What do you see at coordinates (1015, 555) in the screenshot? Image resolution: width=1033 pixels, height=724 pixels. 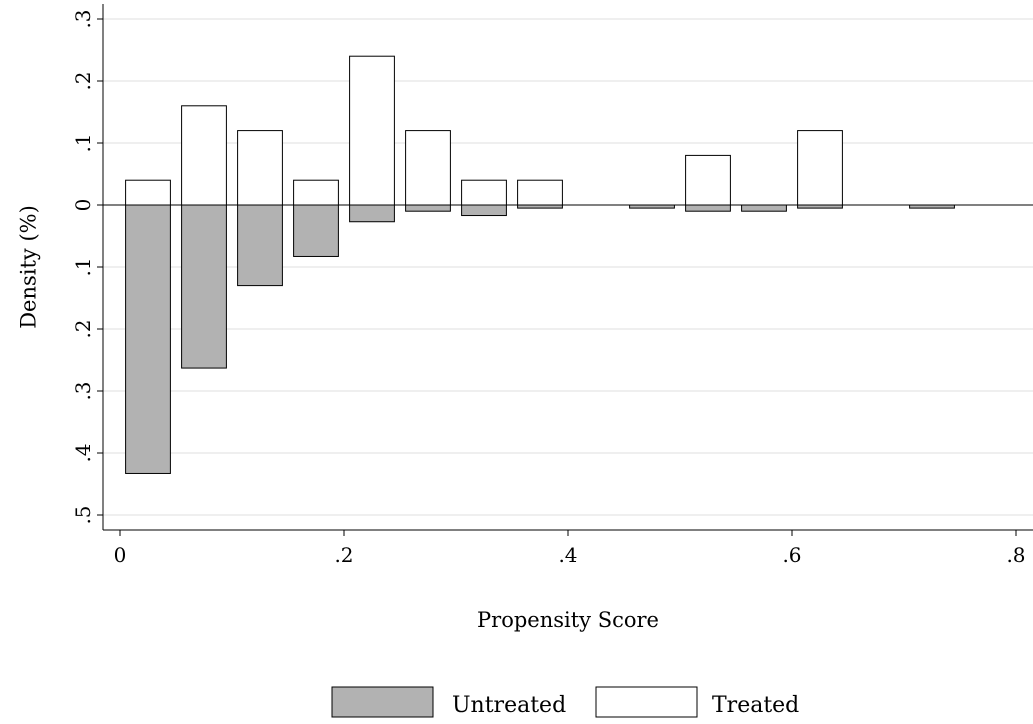 I see `x-tick-label: .8` at bounding box center [1015, 555].